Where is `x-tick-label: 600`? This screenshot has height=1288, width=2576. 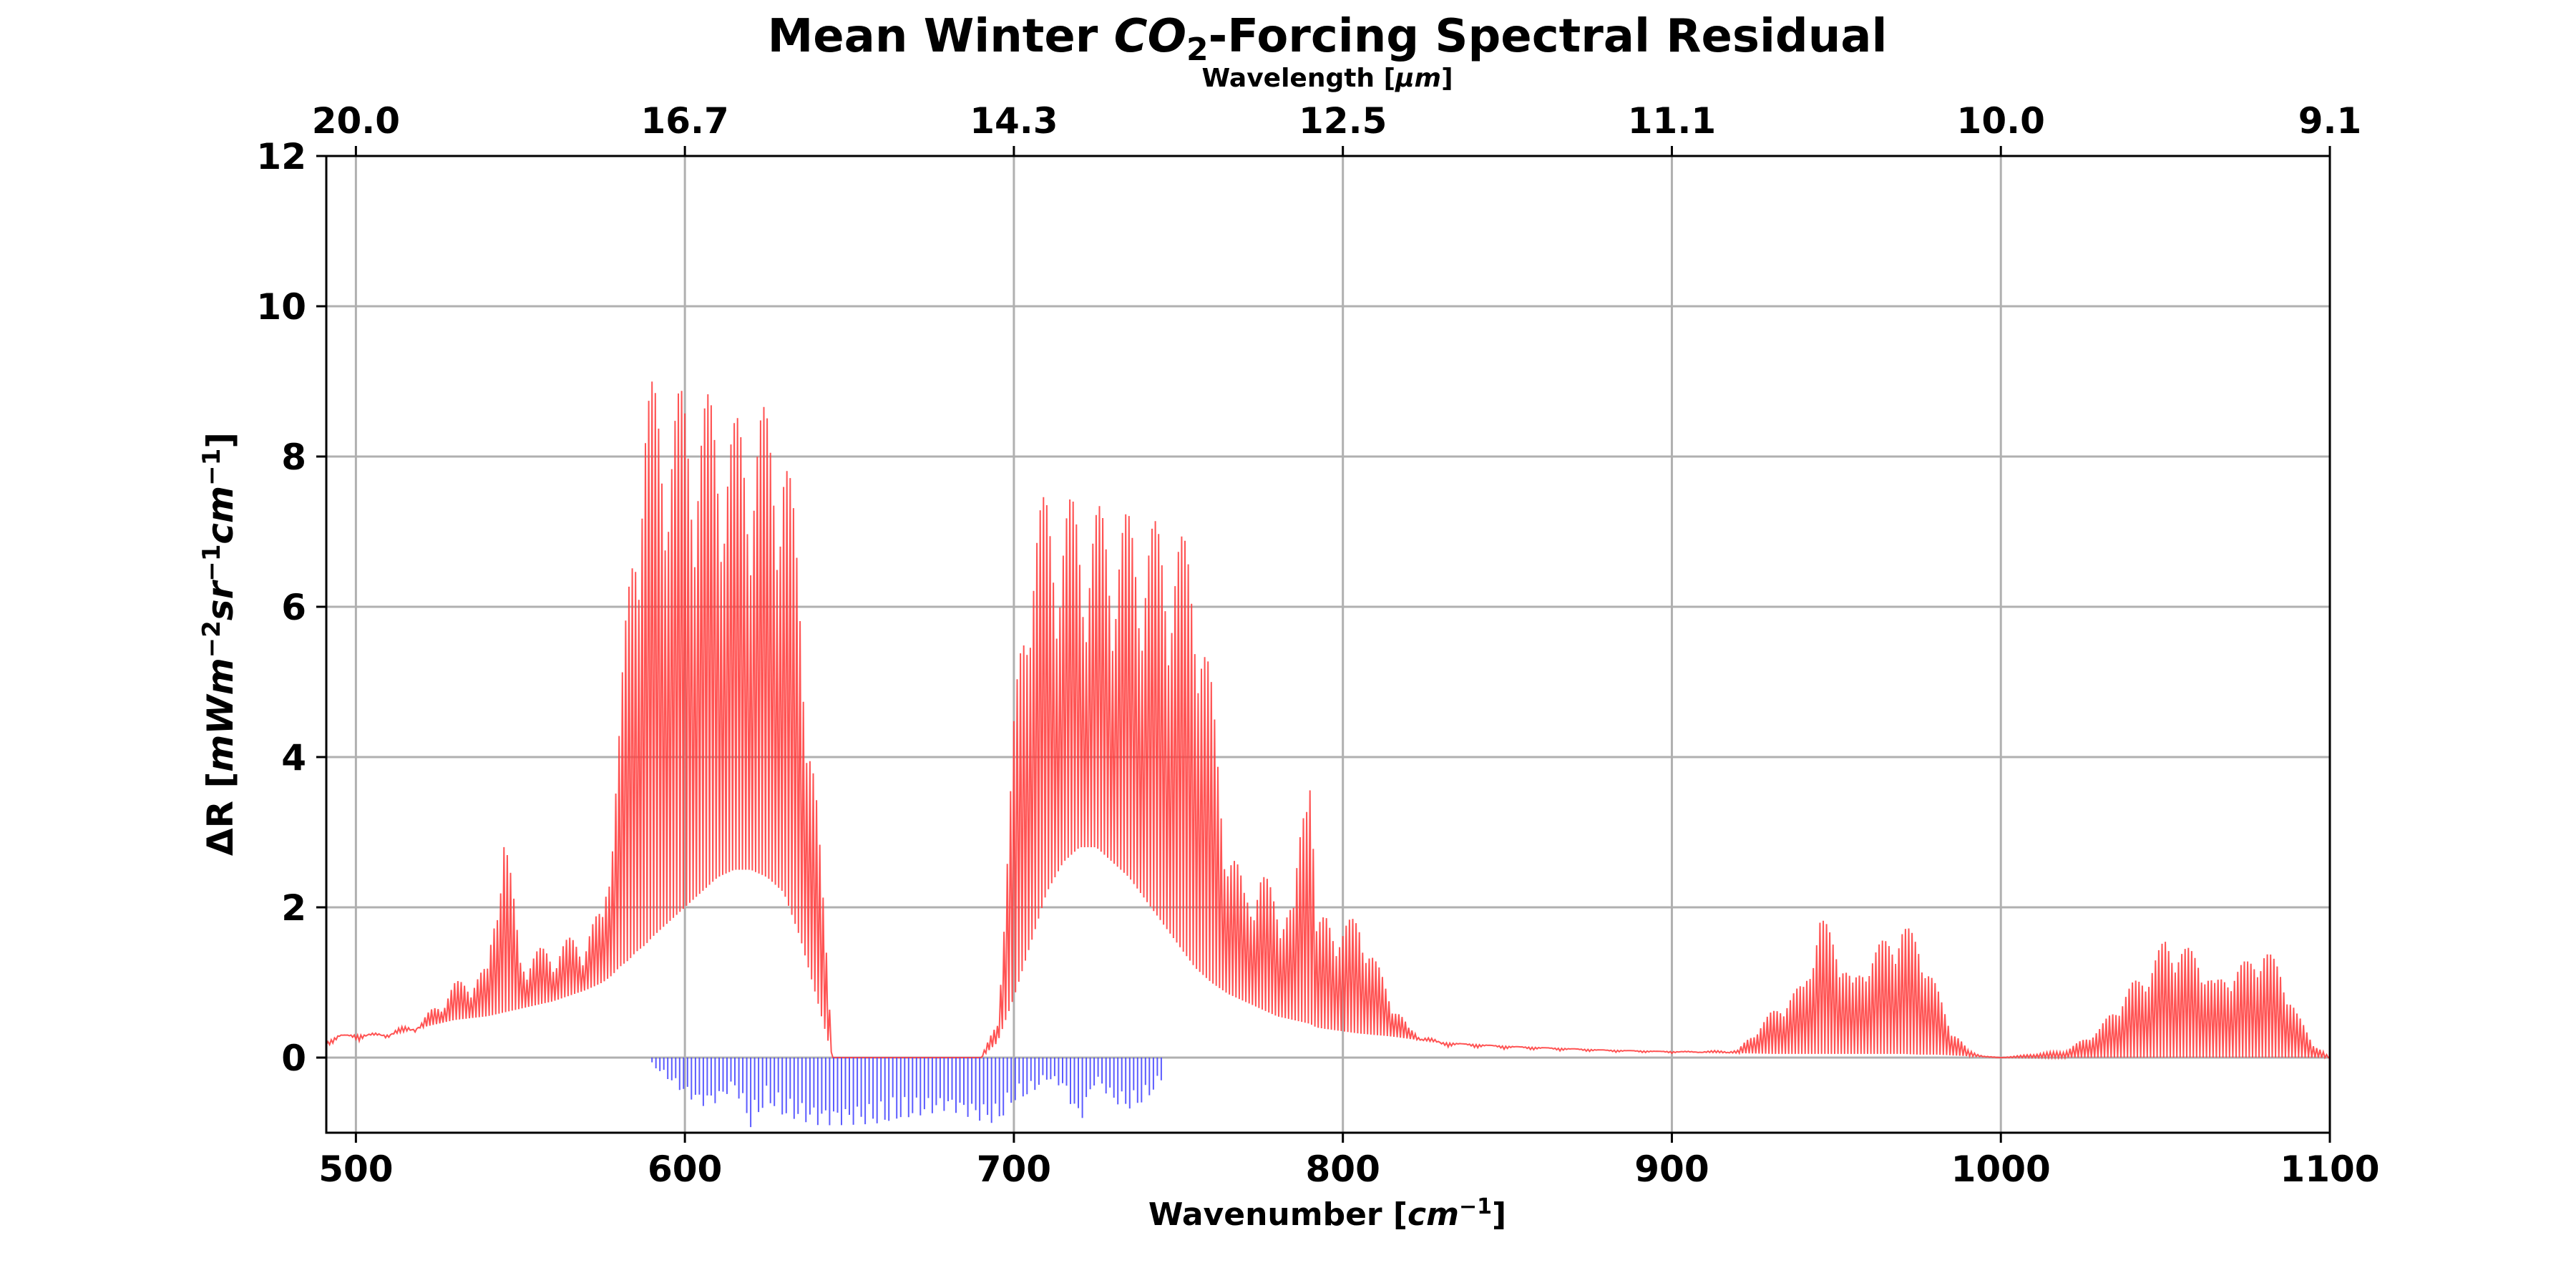 x-tick-label: 600 is located at coordinates (685, 1169).